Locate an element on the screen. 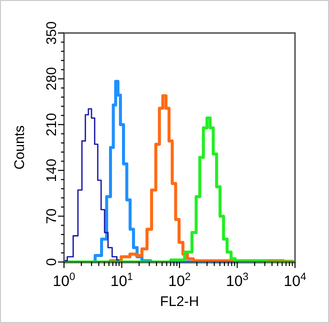 The height and width of the screenshot is (323, 329). y-tick-label: 280 is located at coordinates (51, 78).